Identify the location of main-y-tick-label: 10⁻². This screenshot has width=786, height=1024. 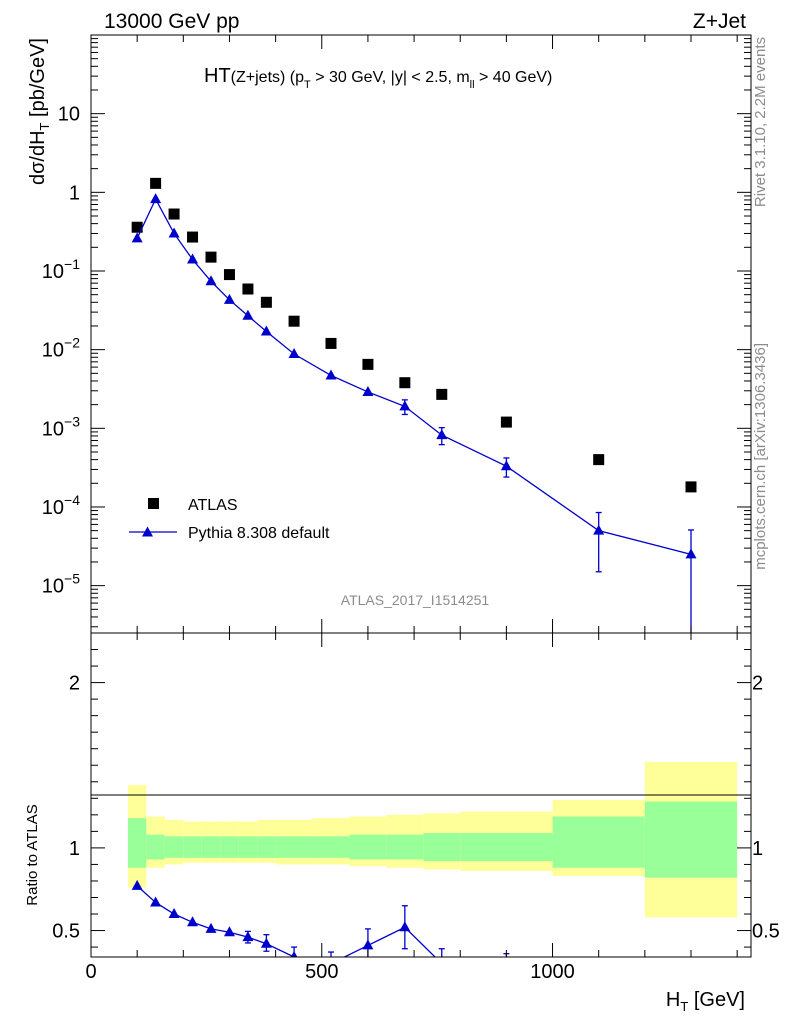
(61, 348).